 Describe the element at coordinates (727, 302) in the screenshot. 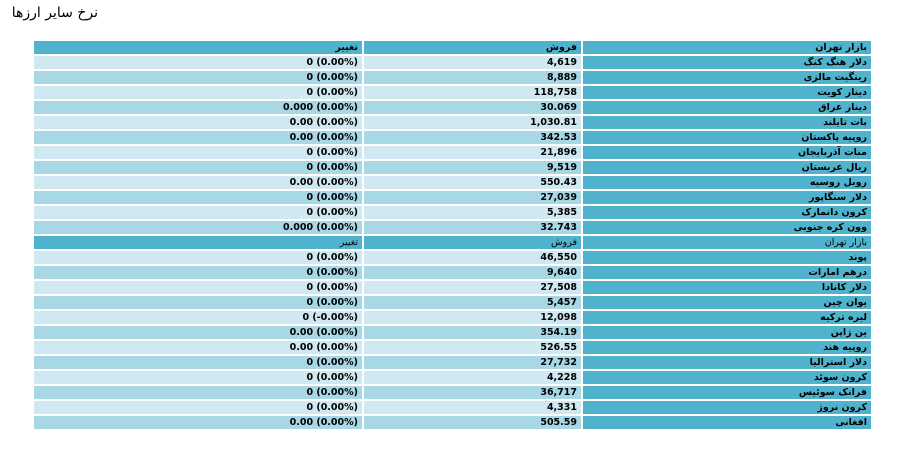

I see `currency-name: یوان چین` at that location.